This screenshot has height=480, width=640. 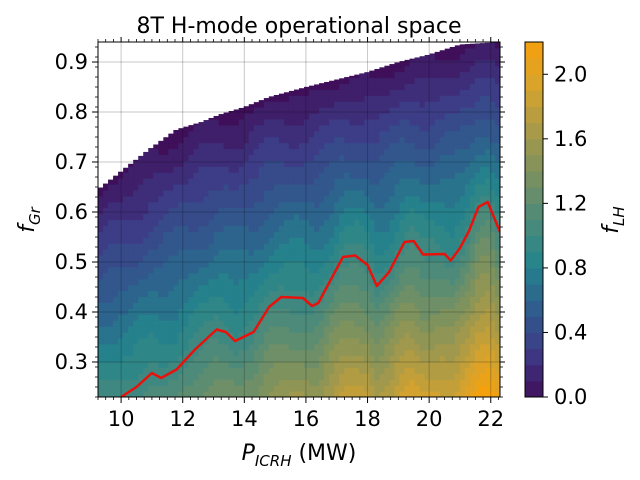 What do you see at coordinates (71, 312) in the screenshot?
I see `y-tick-label: 0.4` at bounding box center [71, 312].